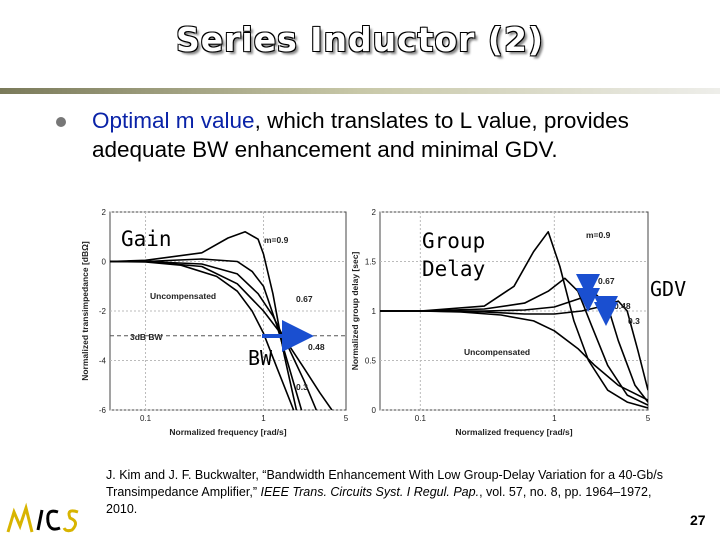 This screenshot has width=720, height=540. I want to click on y-tick-label: 1.5, so click(371, 262).